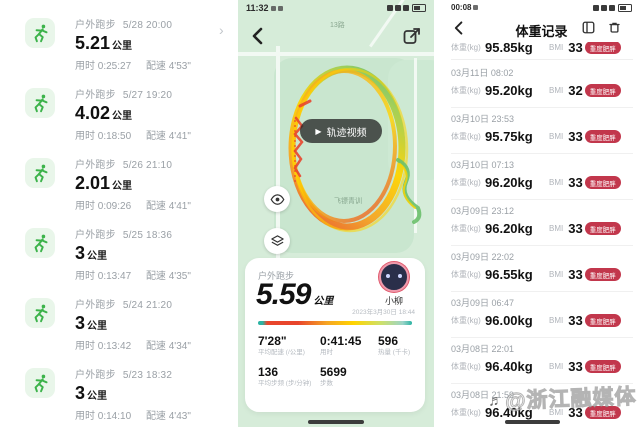  Describe the element at coordinates (509, 412) in the screenshot. I see `weight-value: 96.40kg` at that location.